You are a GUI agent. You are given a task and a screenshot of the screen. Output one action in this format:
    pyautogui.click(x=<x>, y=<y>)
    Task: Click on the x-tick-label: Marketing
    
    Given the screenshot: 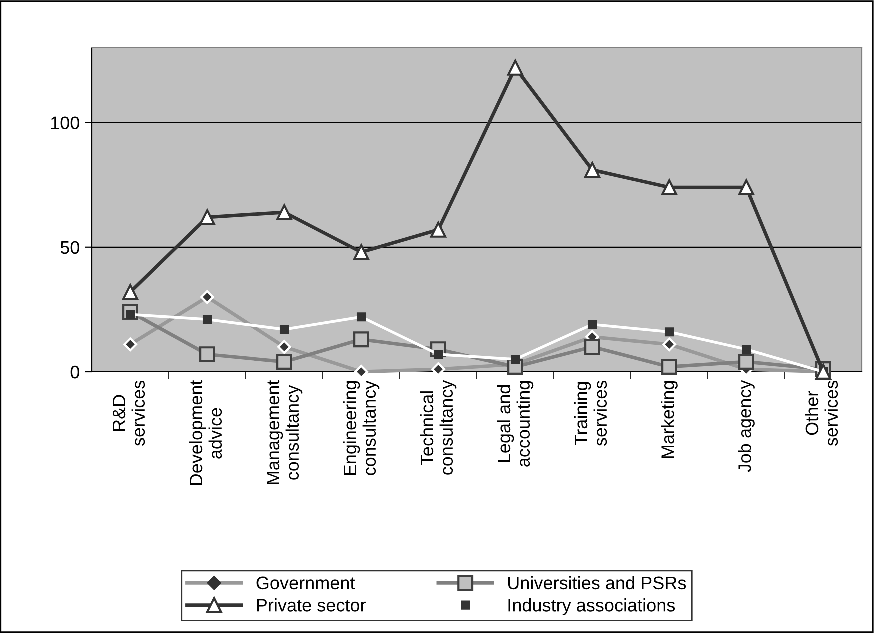 What is the action you would take?
    pyautogui.click(x=669, y=419)
    